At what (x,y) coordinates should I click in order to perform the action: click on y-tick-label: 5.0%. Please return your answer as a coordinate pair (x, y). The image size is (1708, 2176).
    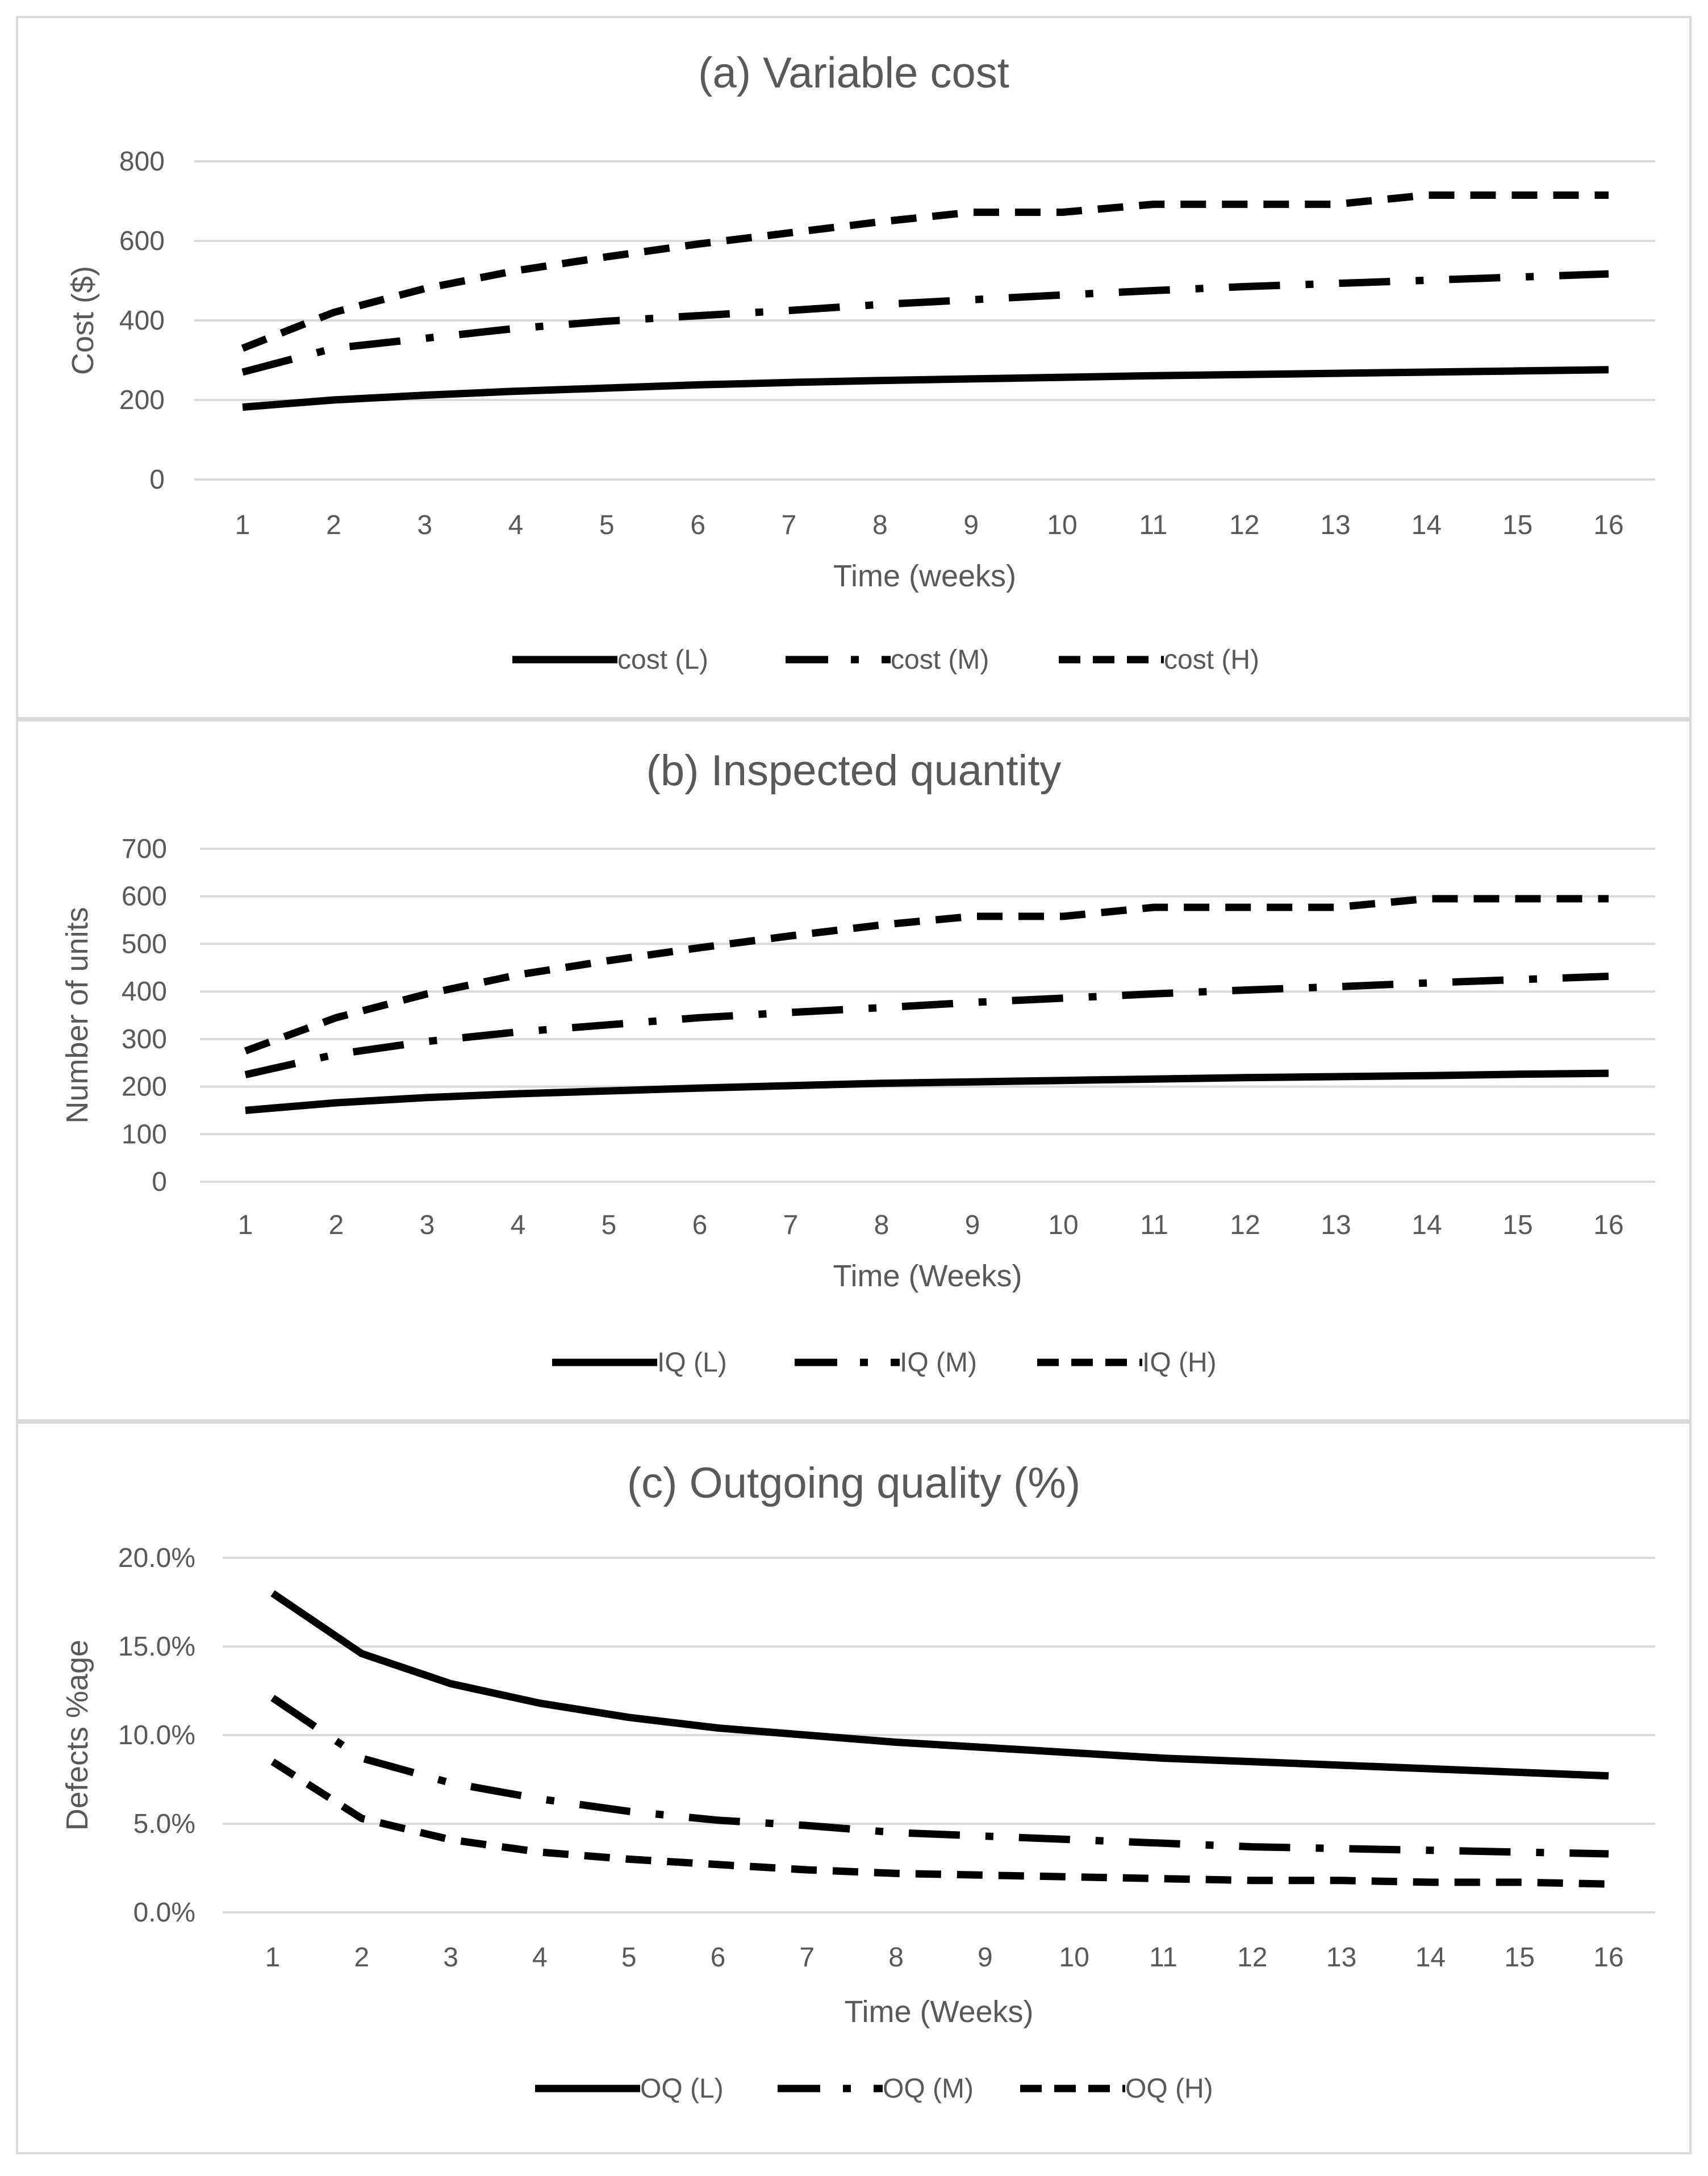
    Looking at the image, I should click on (164, 1824).